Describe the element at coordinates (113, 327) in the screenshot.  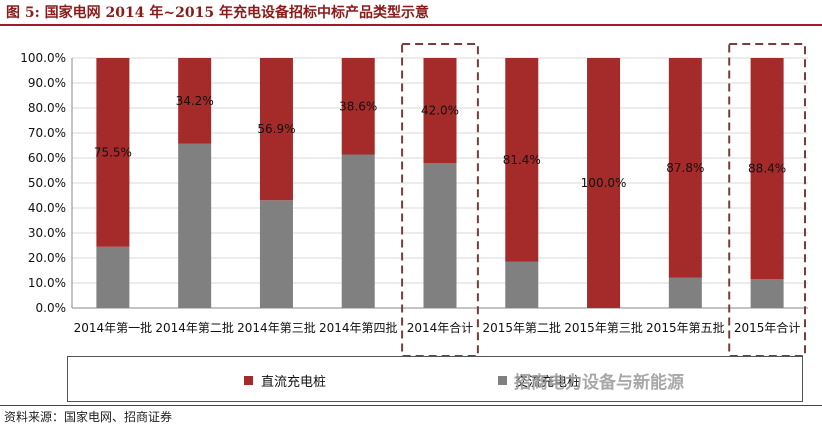
I see `x-tick-label: 2014年第一批` at that location.